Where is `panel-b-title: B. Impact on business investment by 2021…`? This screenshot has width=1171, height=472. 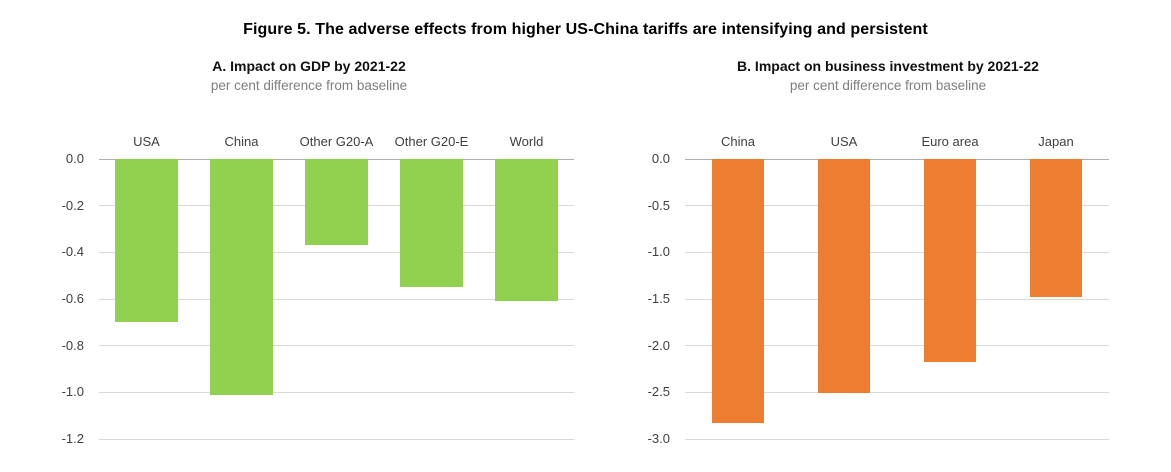
panel-b-title: B. Impact on business investment by 2021… is located at coordinates (888, 66).